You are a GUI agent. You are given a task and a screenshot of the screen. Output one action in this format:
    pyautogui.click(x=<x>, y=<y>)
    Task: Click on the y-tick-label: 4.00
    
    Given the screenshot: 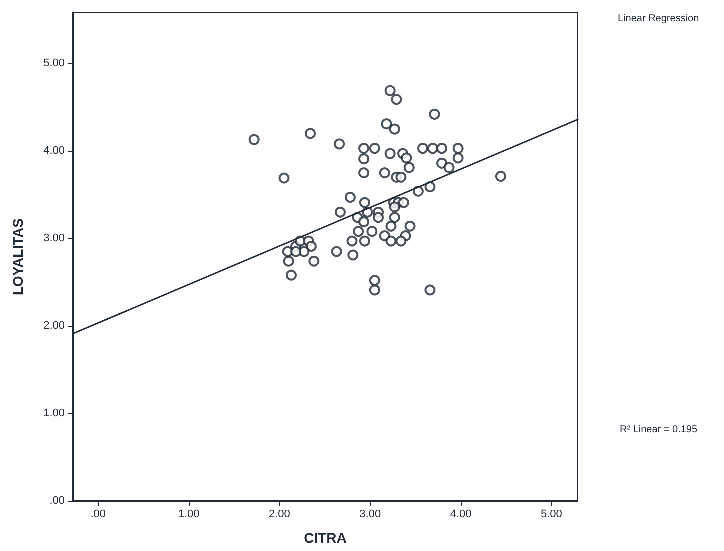 What is the action you would take?
    pyautogui.click(x=54, y=151)
    